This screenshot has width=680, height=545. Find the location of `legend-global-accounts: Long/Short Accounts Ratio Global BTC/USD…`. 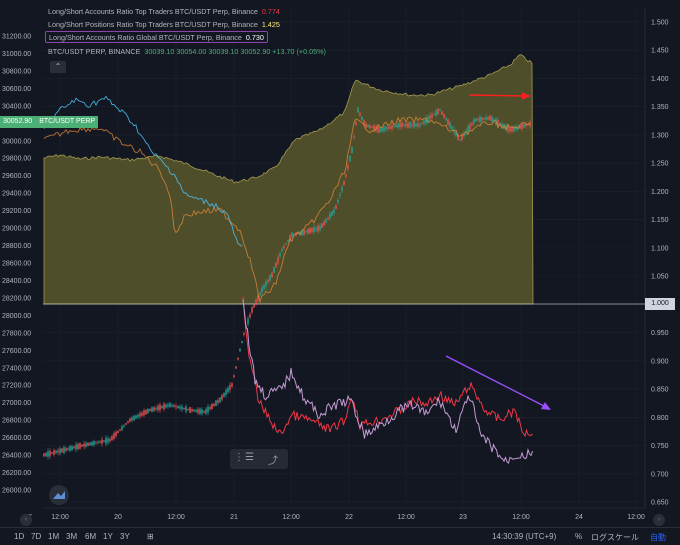

legend-global-accounts: Long/Short Accounts Ratio Global BTC/USD… is located at coordinates (156, 37).